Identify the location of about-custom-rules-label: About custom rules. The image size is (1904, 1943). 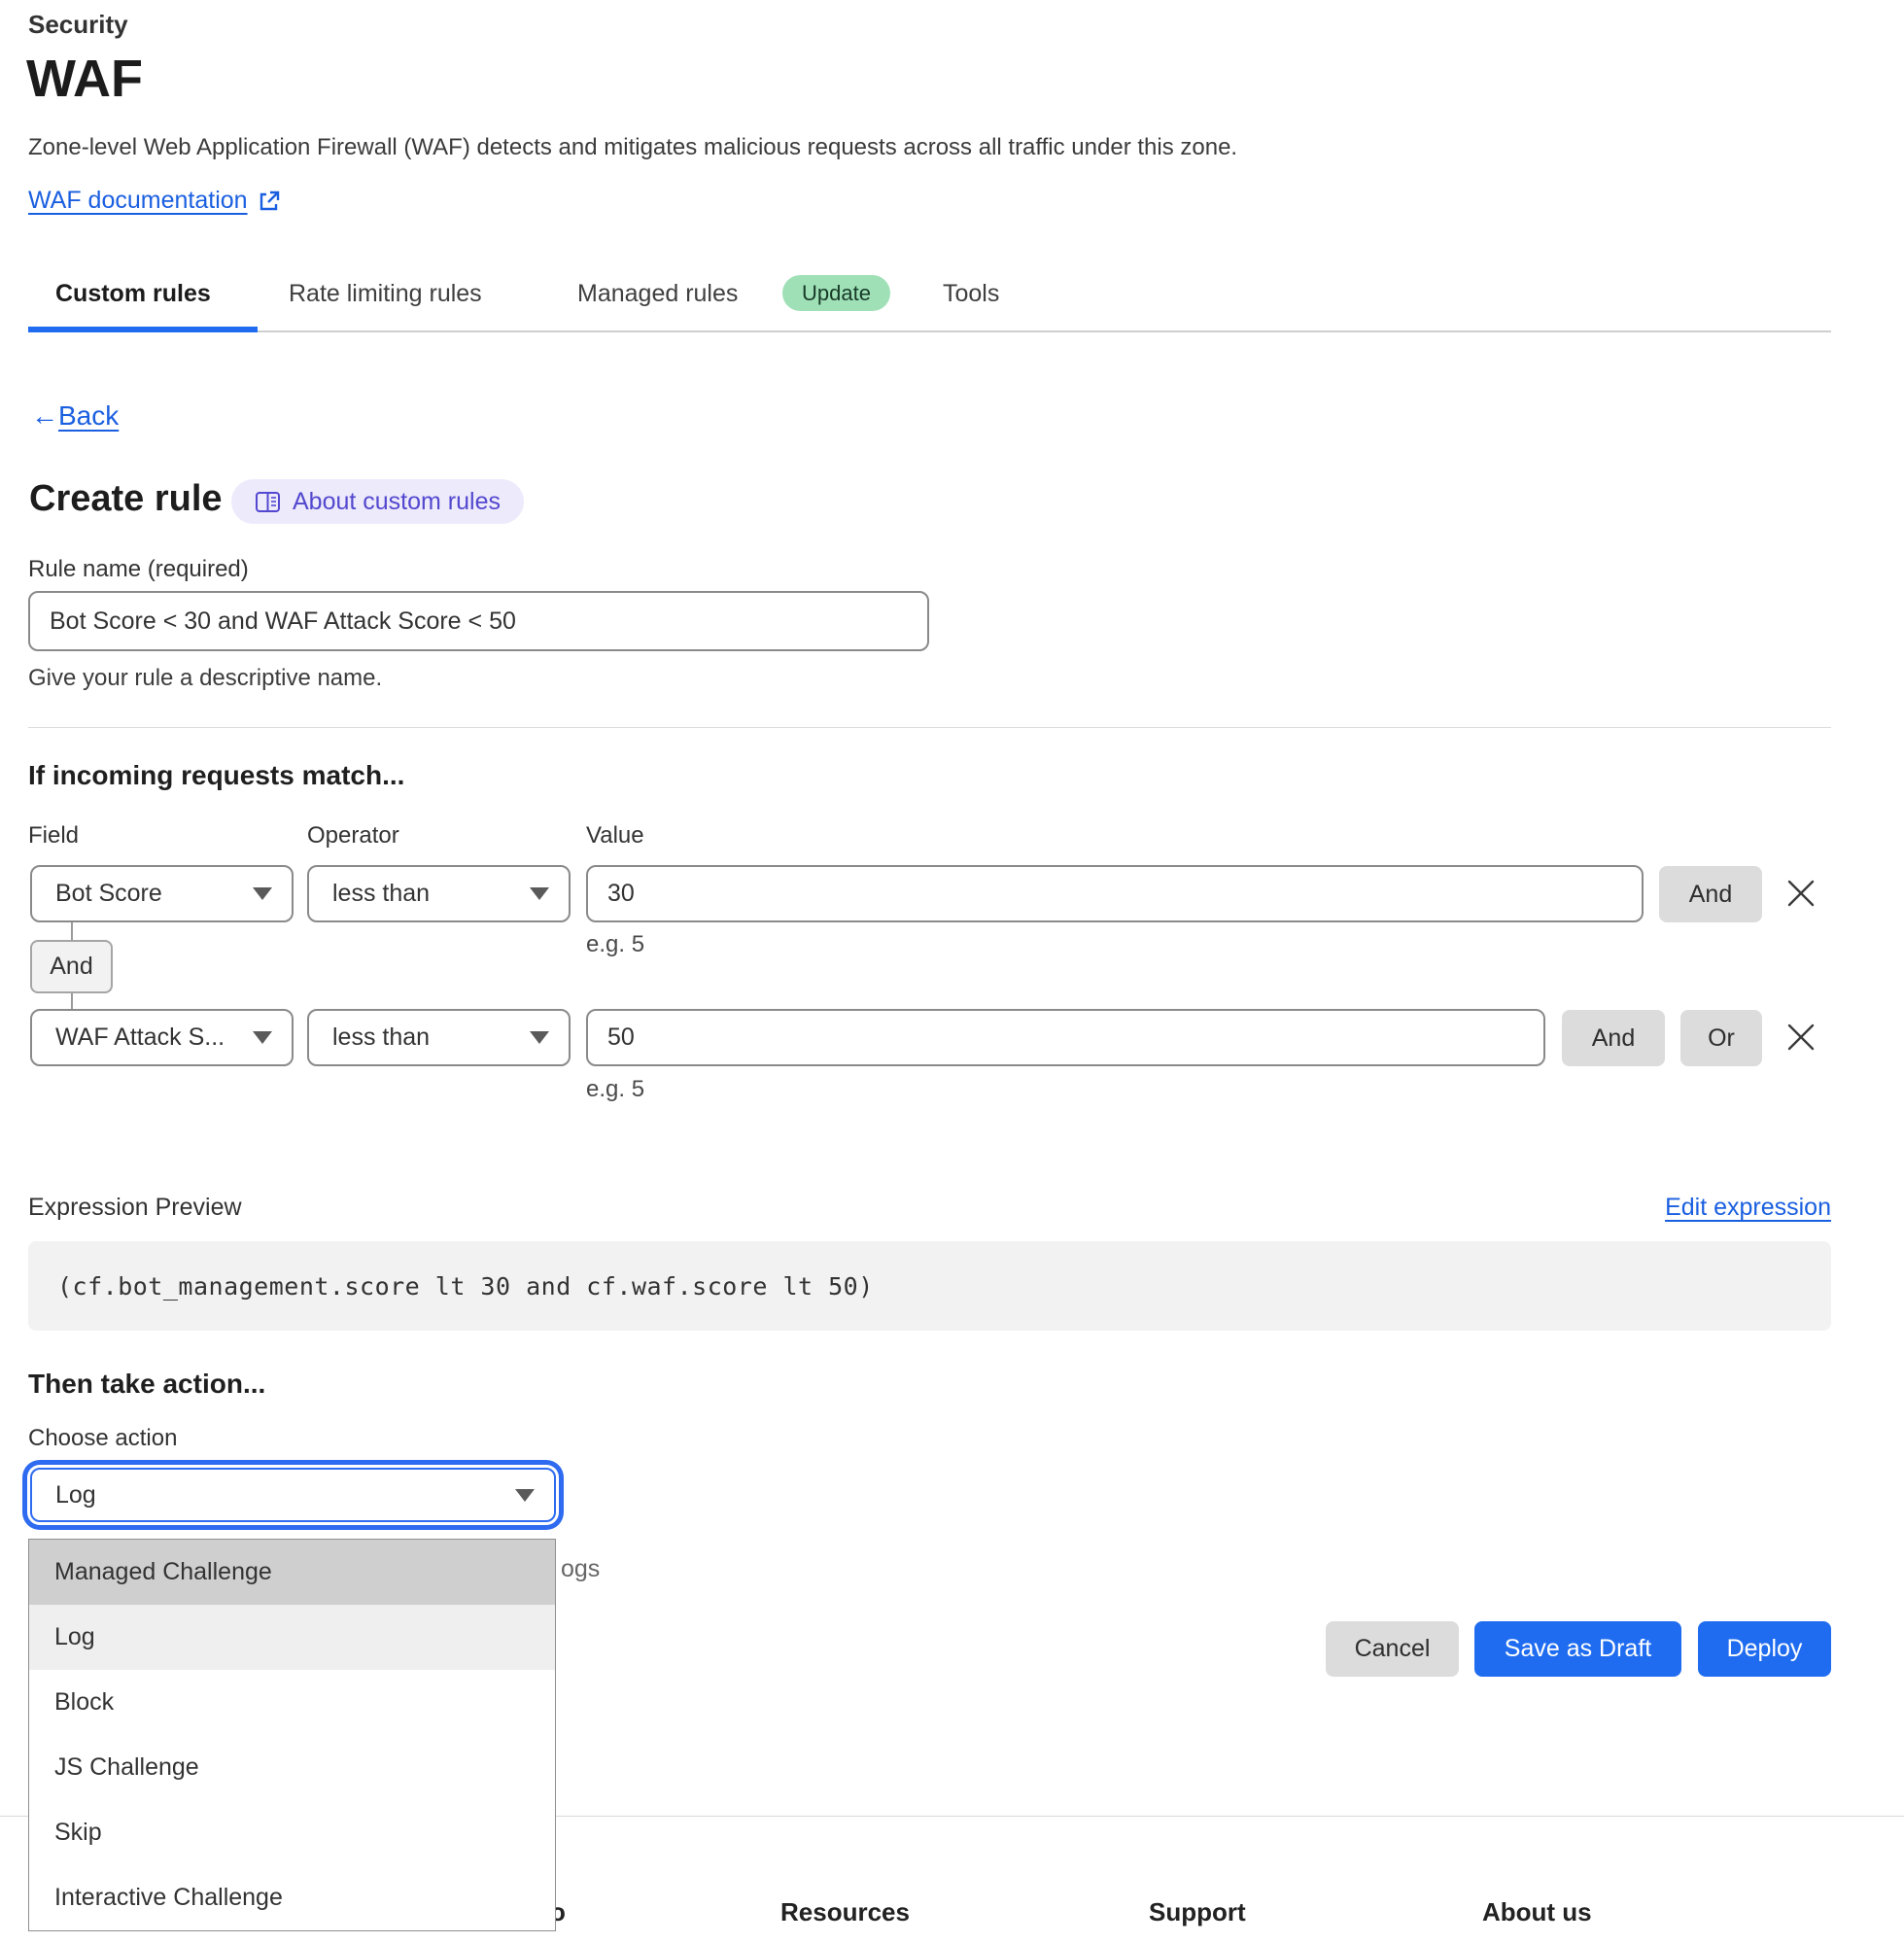
(397, 501).